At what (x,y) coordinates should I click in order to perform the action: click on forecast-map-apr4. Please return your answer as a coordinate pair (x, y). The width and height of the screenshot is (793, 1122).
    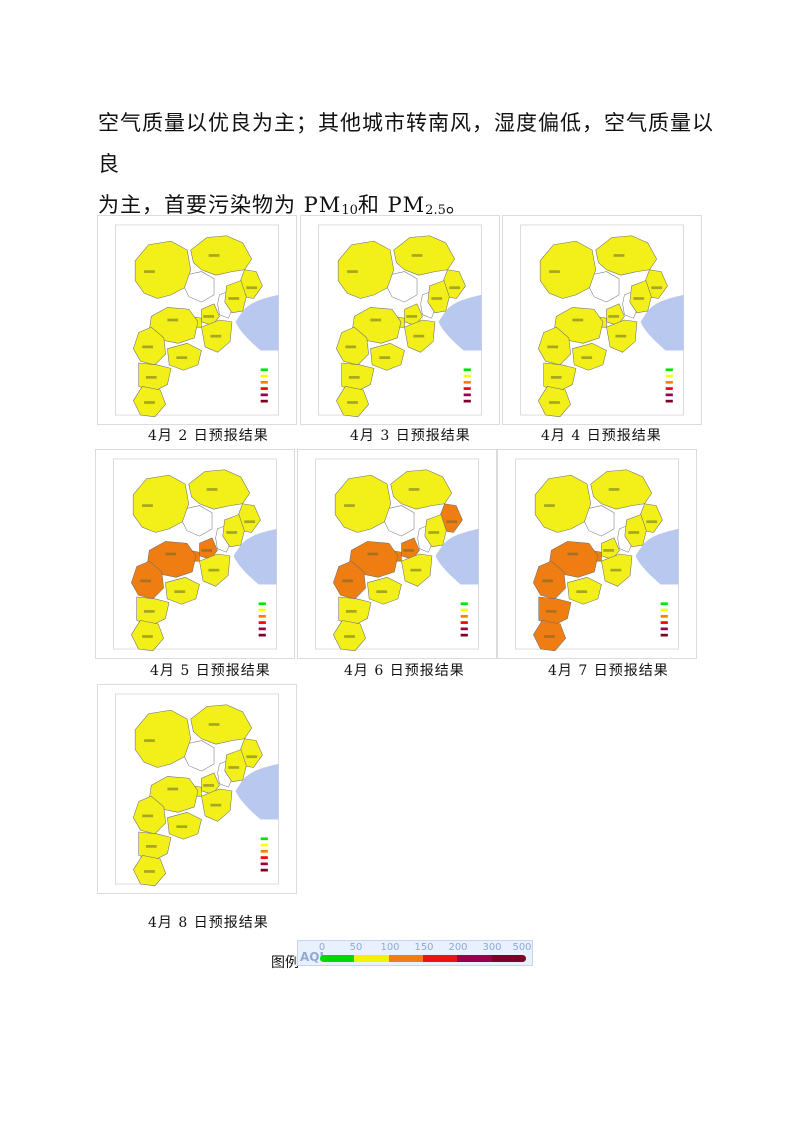
    Looking at the image, I should click on (602, 320).